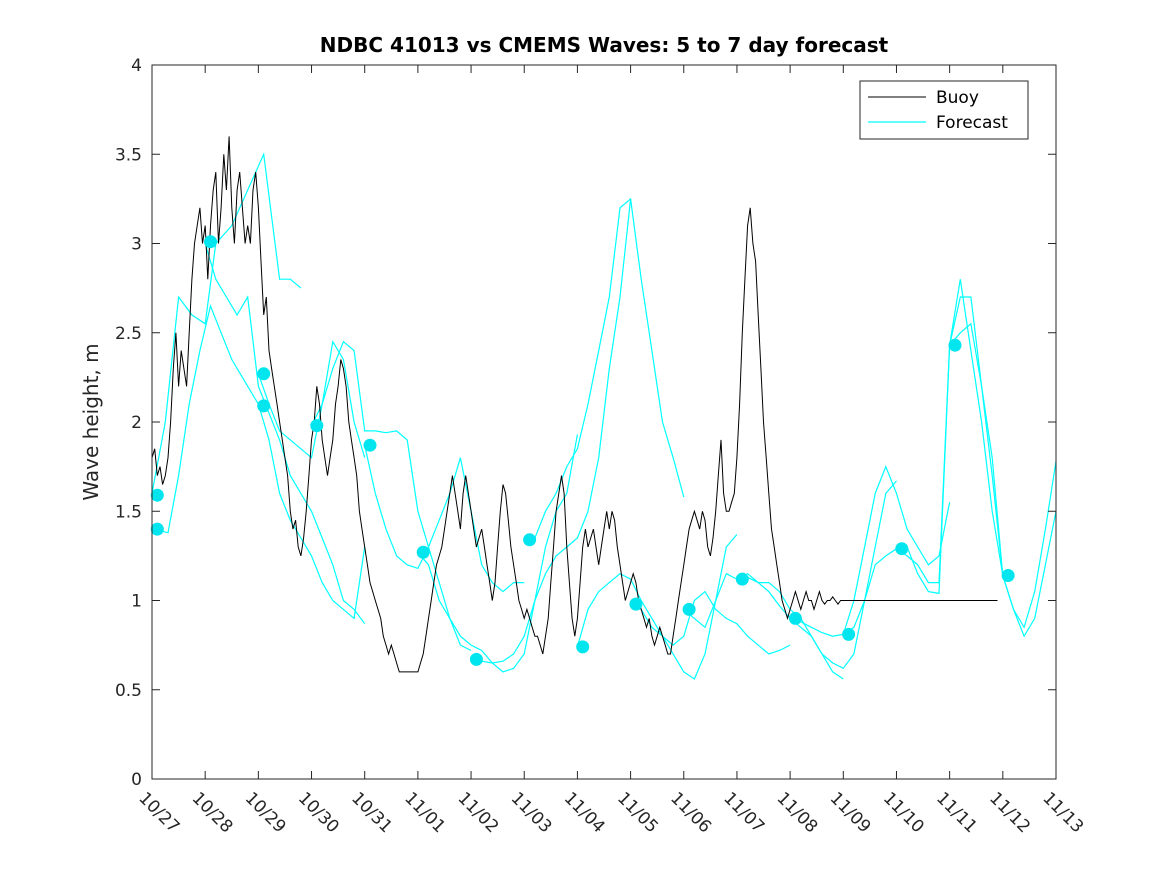 The height and width of the screenshot is (875, 1167). Describe the element at coordinates (957, 98) in the screenshot. I see `legend-label-buoy: Buoy` at that location.